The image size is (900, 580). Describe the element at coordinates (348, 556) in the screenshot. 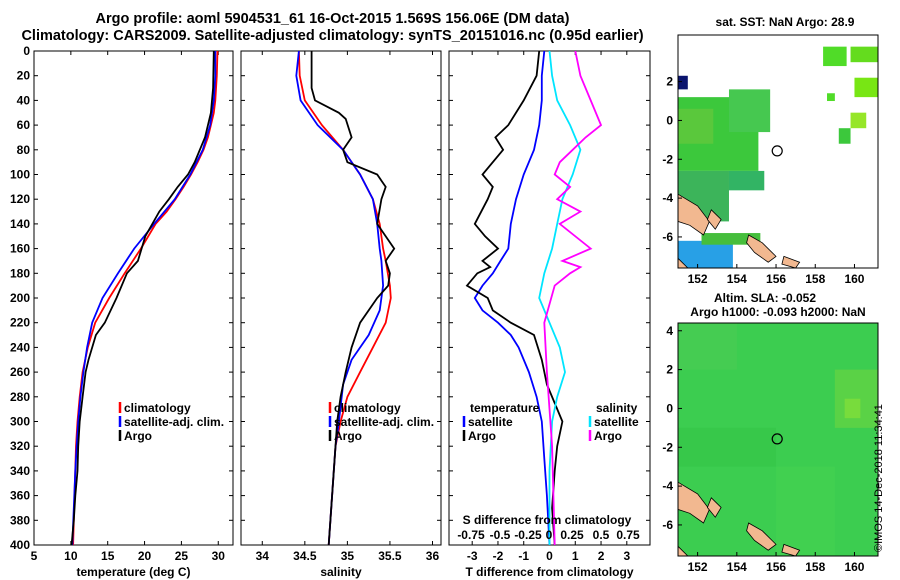

I see `x-tick-label: 35` at that location.